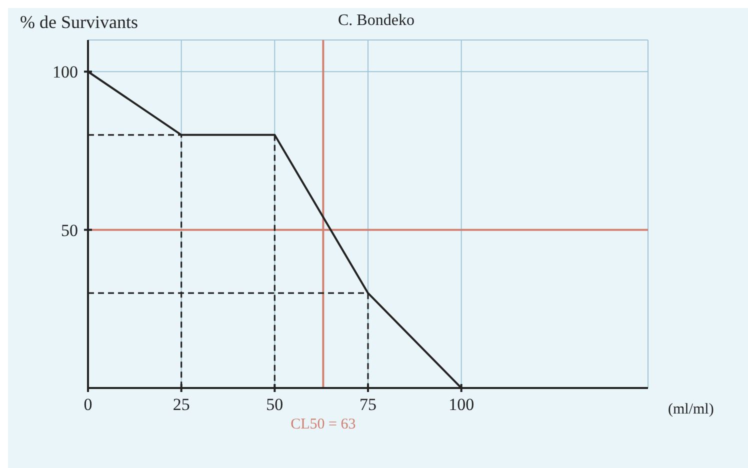 Image resolution: width=748 pixels, height=468 pixels. Describe the element at coordinates (275, 404) in the screenshot. I see `x-tick-label: 50` at that location.